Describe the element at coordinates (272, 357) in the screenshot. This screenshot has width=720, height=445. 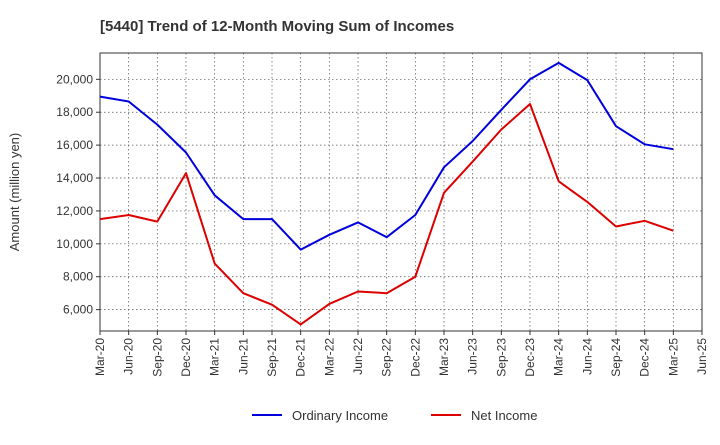
I see `x-tick-label: Sep-21` at that location.